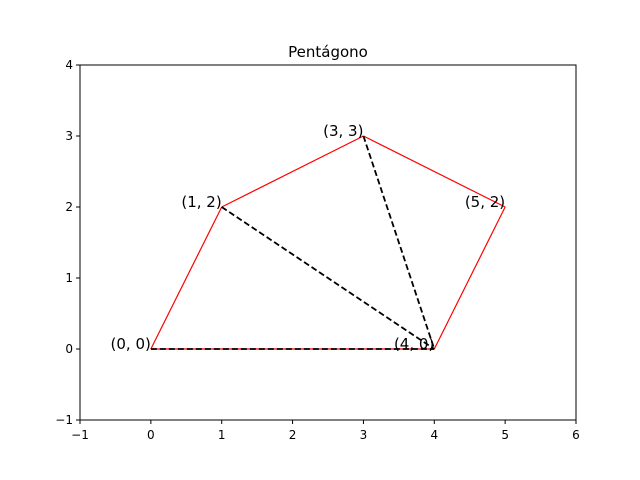 The height and width of the screenshot is (480, 640). What do you see at coordinates (69, 136) in the screenshot?
I see `y-tick-label: 3` at bounding box center [69, 136].